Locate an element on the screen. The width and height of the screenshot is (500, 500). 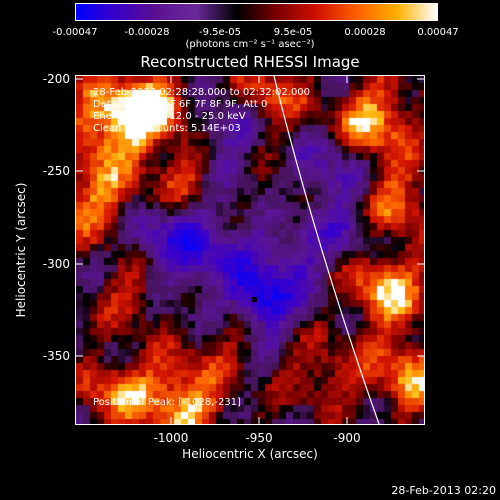
colorbar-tick-label: 9.5e-05 is located at coordinates (293, 32).